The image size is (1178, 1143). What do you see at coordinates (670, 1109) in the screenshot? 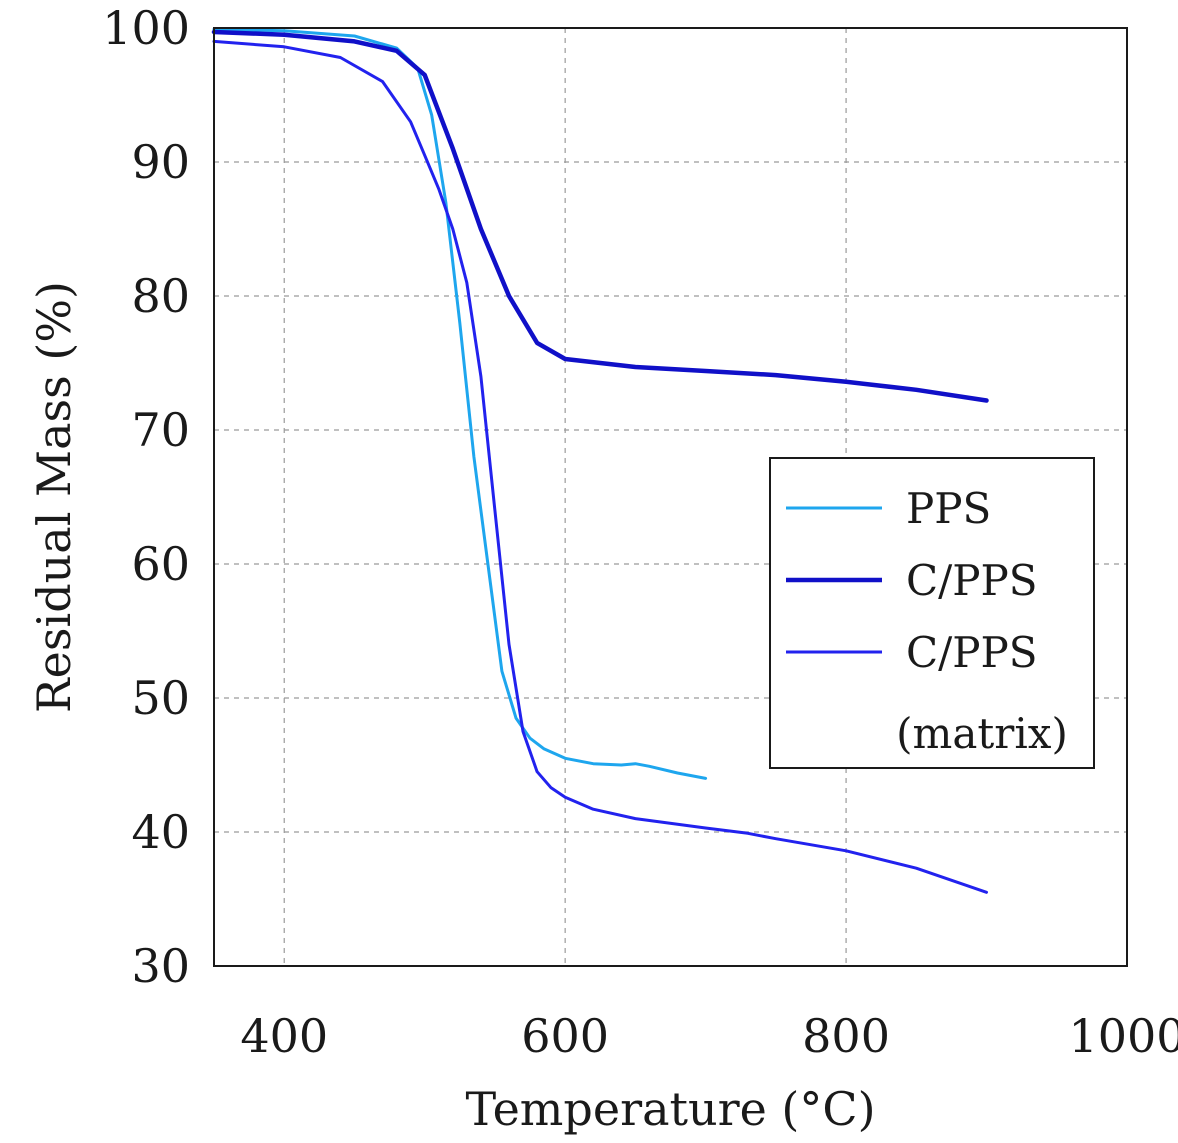
I see `x-axis-label: Temperature (°C)` at bounding box center [670, 1109].